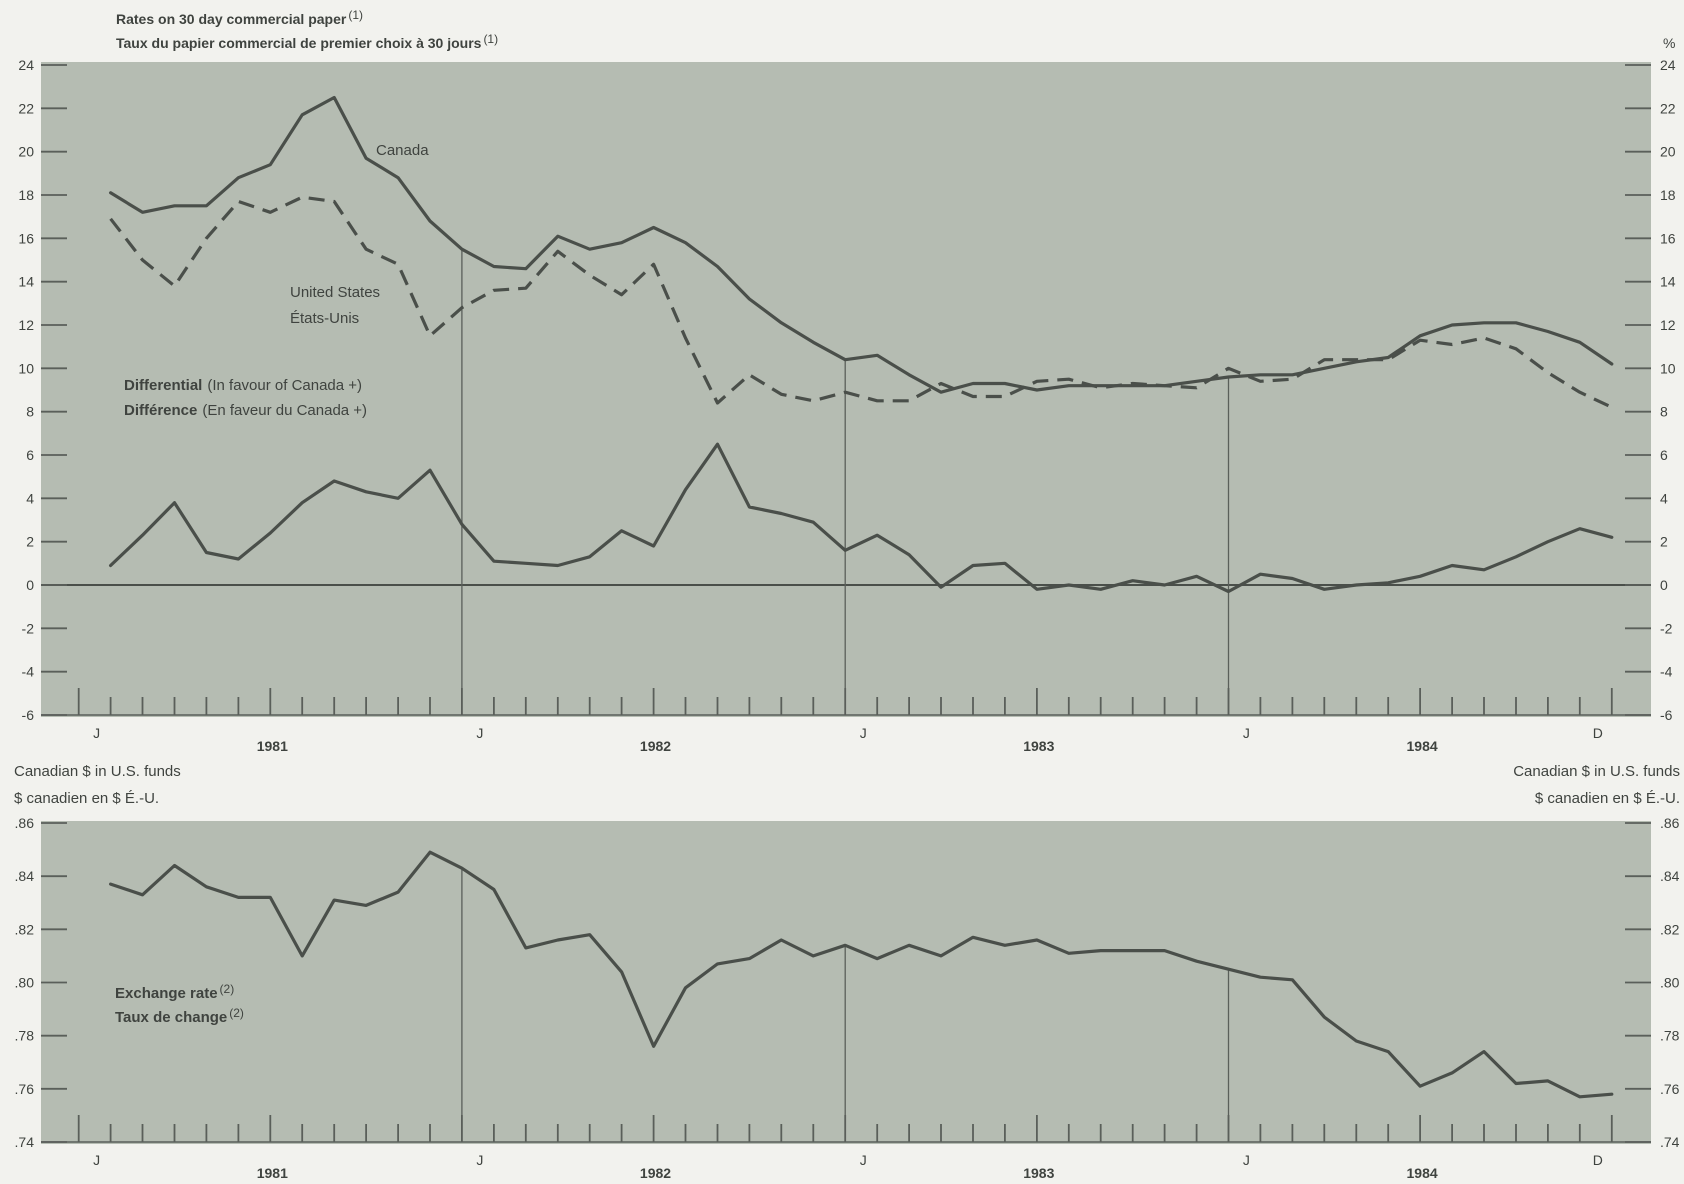 This screenshot has height=1184, width=1684. I want to click on title-fr-footnote-marker: (1), so click(490, 39).